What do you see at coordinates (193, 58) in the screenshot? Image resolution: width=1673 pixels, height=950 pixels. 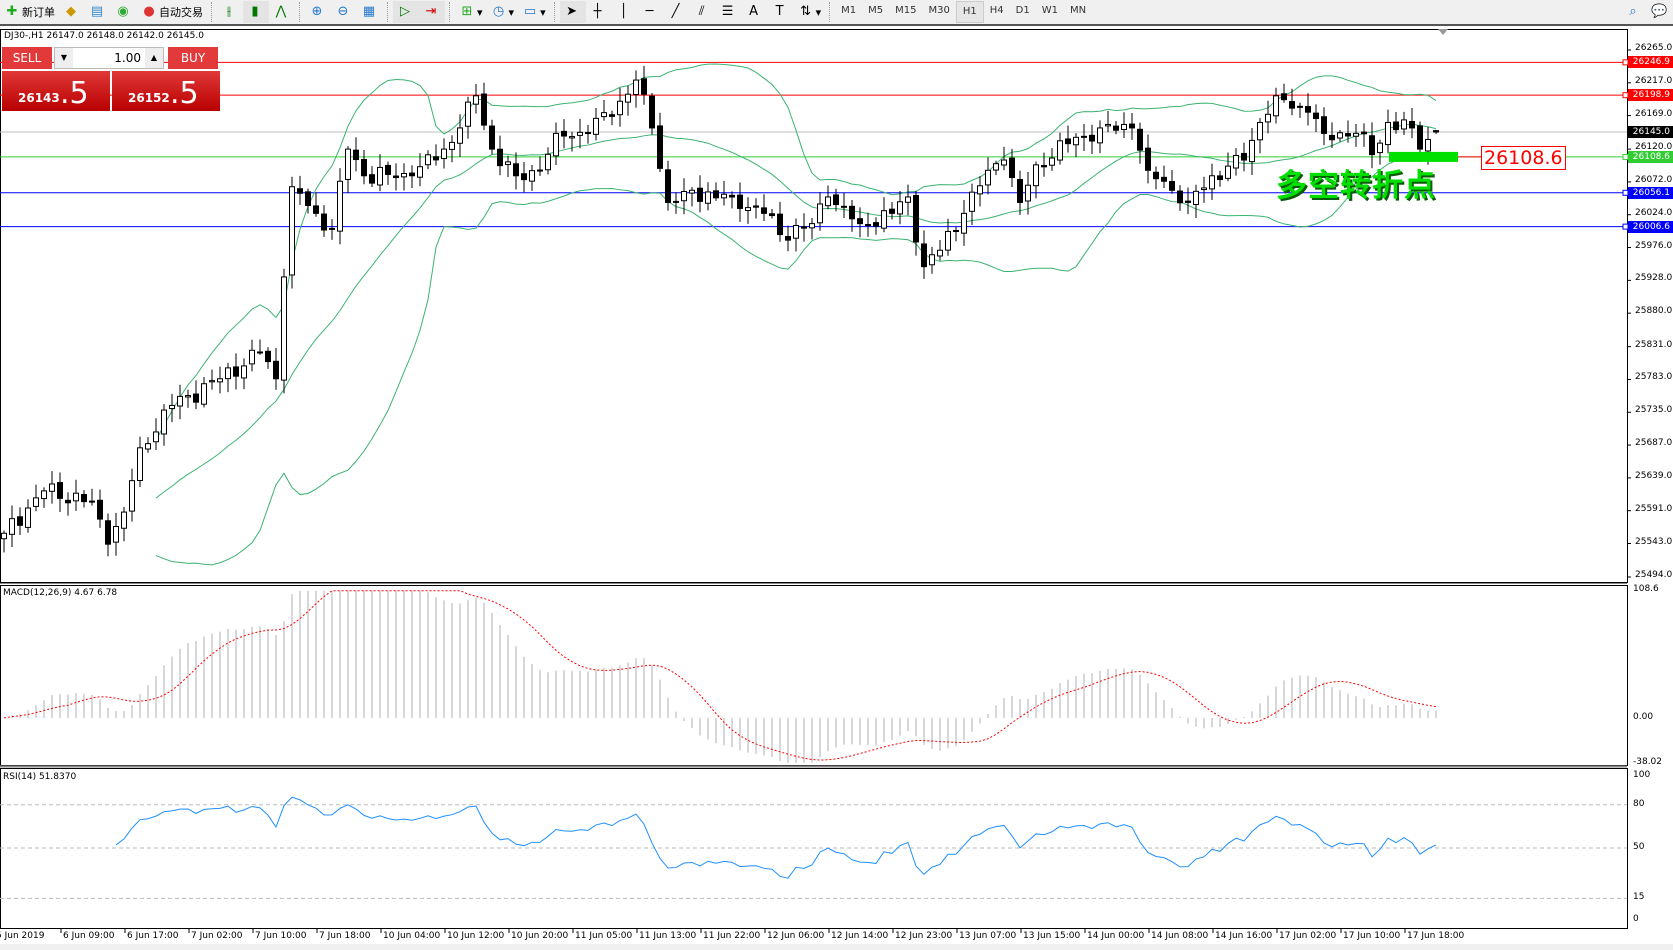 I see `buy-button: BUY` at bounding box center [193, 58].